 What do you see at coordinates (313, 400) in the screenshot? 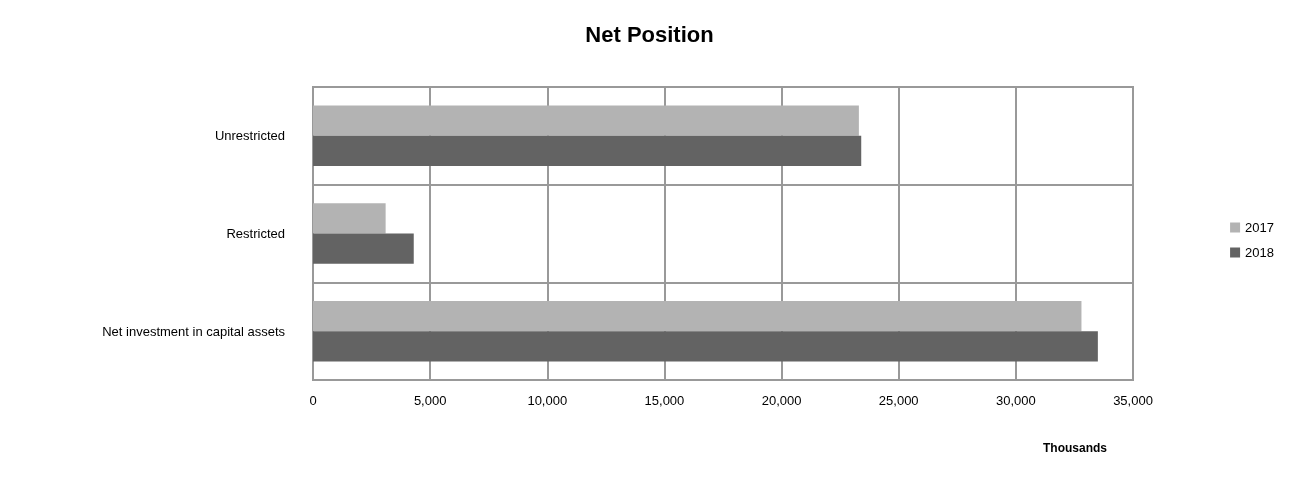
I see `x-tick-label: 0` at bounding box center [313, 400].